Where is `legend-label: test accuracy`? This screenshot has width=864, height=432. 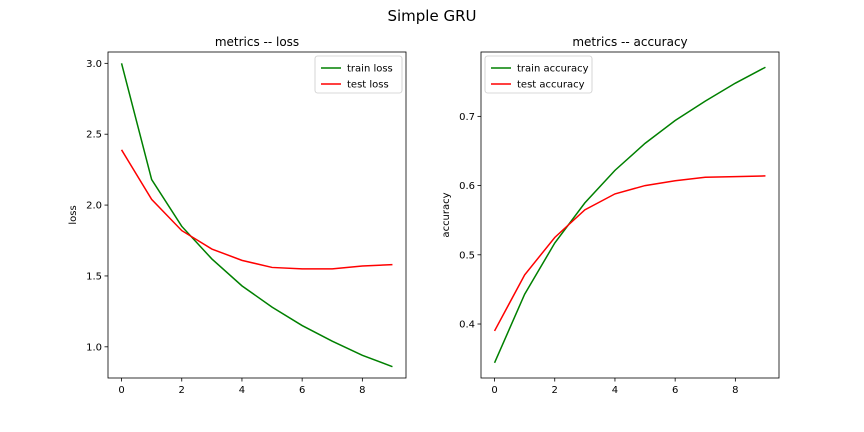 legend-label: test accuracy is located at coordinates (551, 85).